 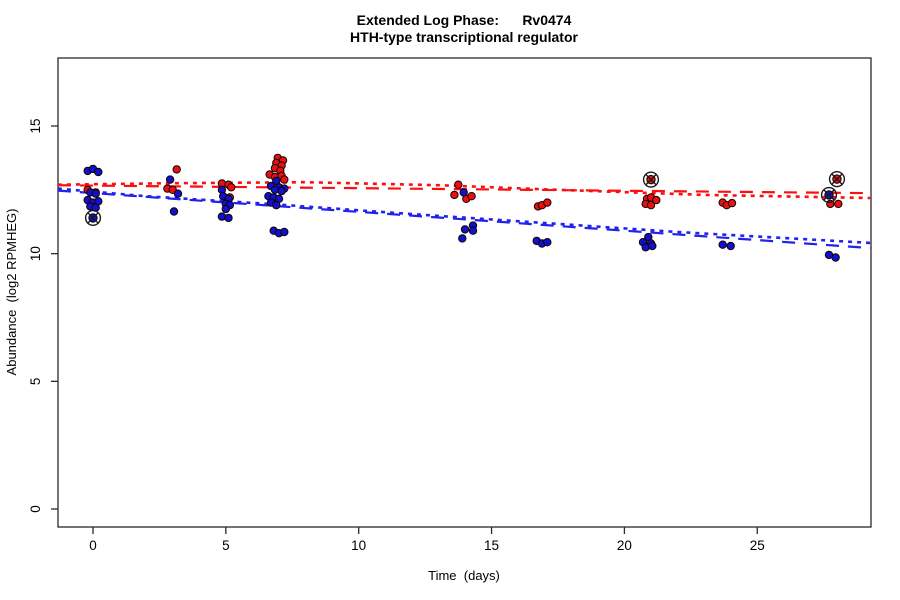 I want to click on y-tick-label: 15, so click(x=35, y=125).